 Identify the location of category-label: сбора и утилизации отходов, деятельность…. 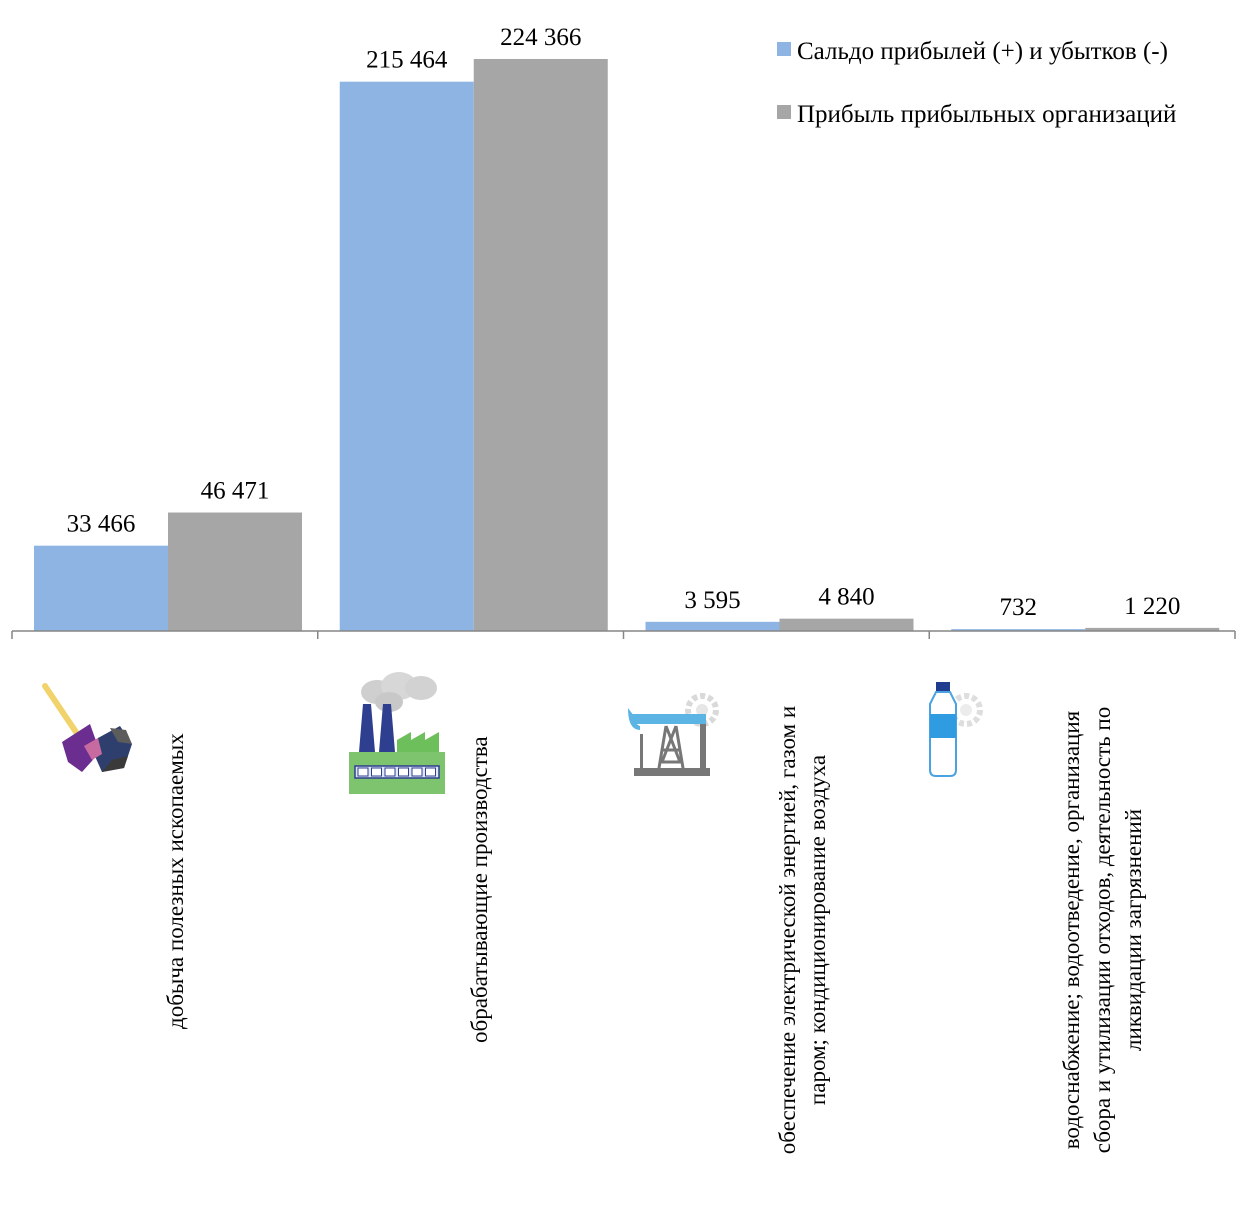
(1102, 930).